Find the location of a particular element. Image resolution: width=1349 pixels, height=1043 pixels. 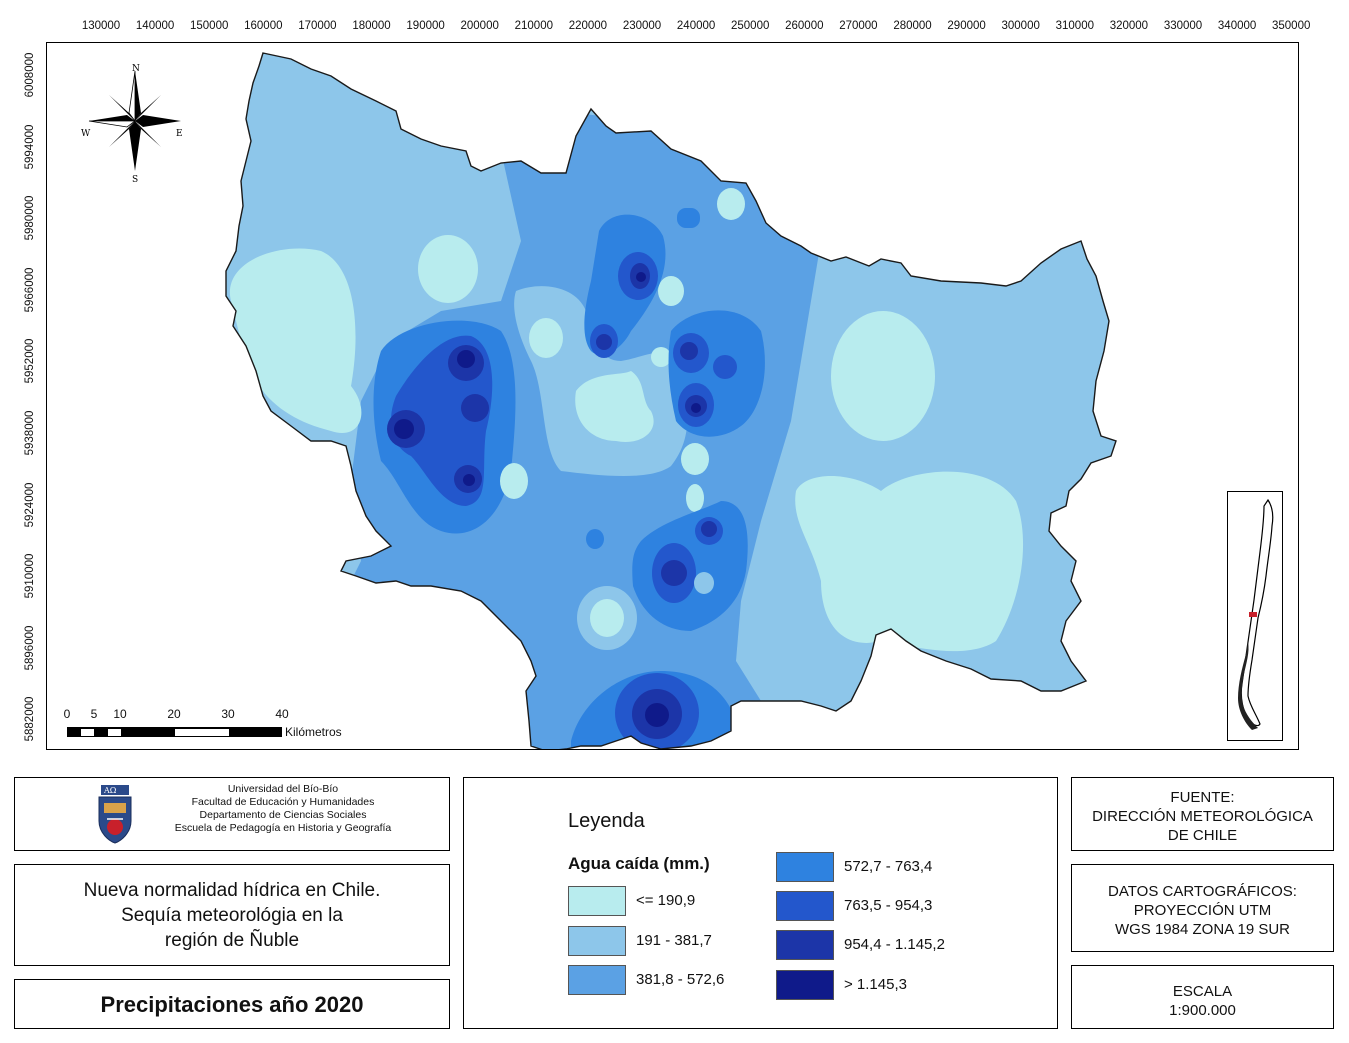

x-tick-label: 330000 is located at coordinates (1183, 26).